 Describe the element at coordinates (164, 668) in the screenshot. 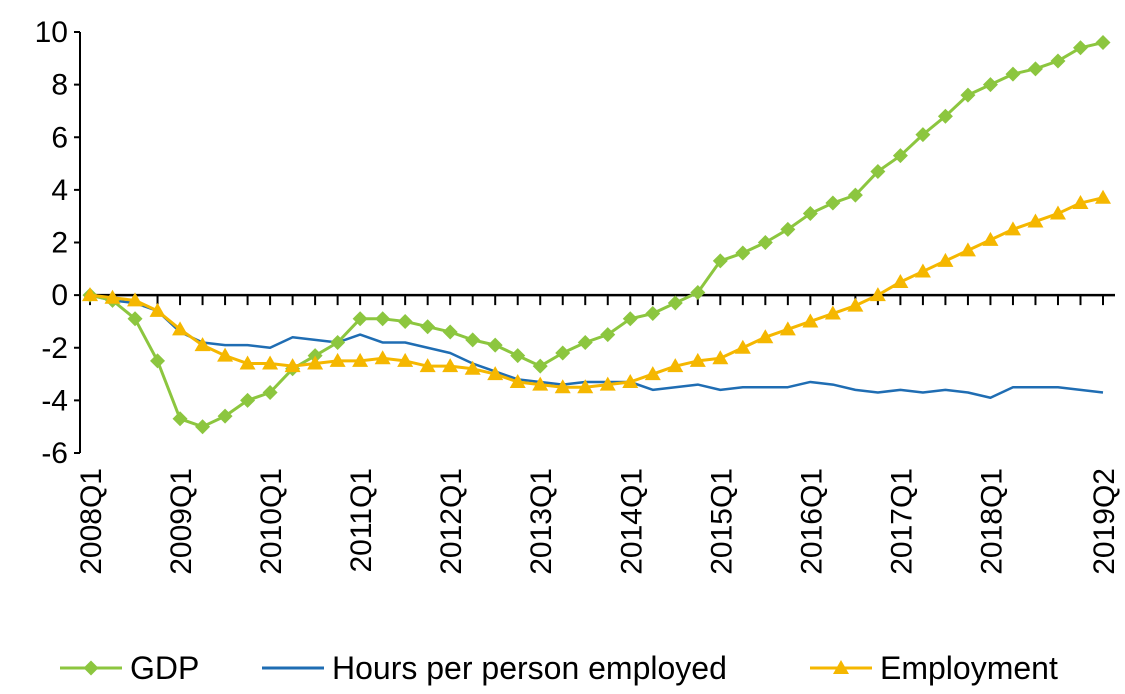

I see `legend-label: GDP` at that location.